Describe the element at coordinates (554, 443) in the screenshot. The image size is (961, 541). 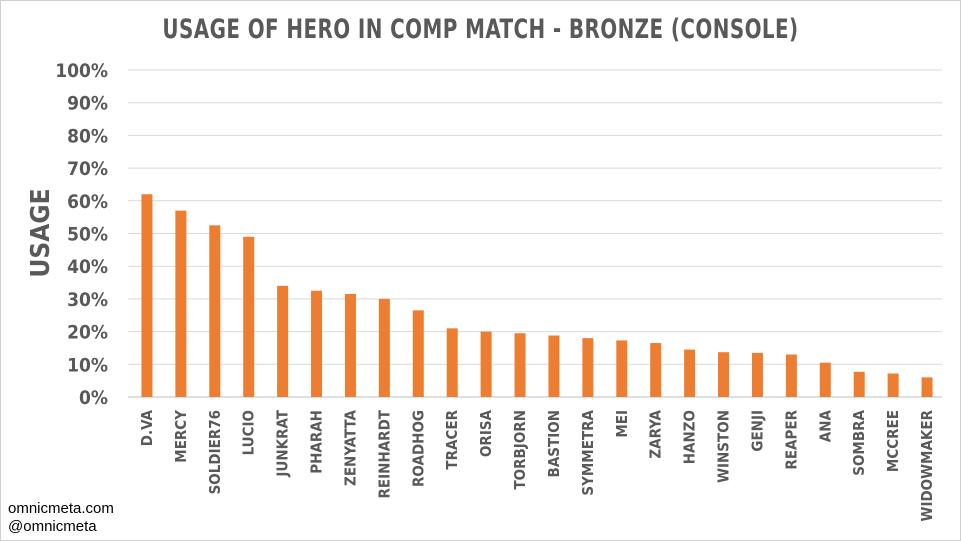
I see `x-tick-label: BASTION` at that location.